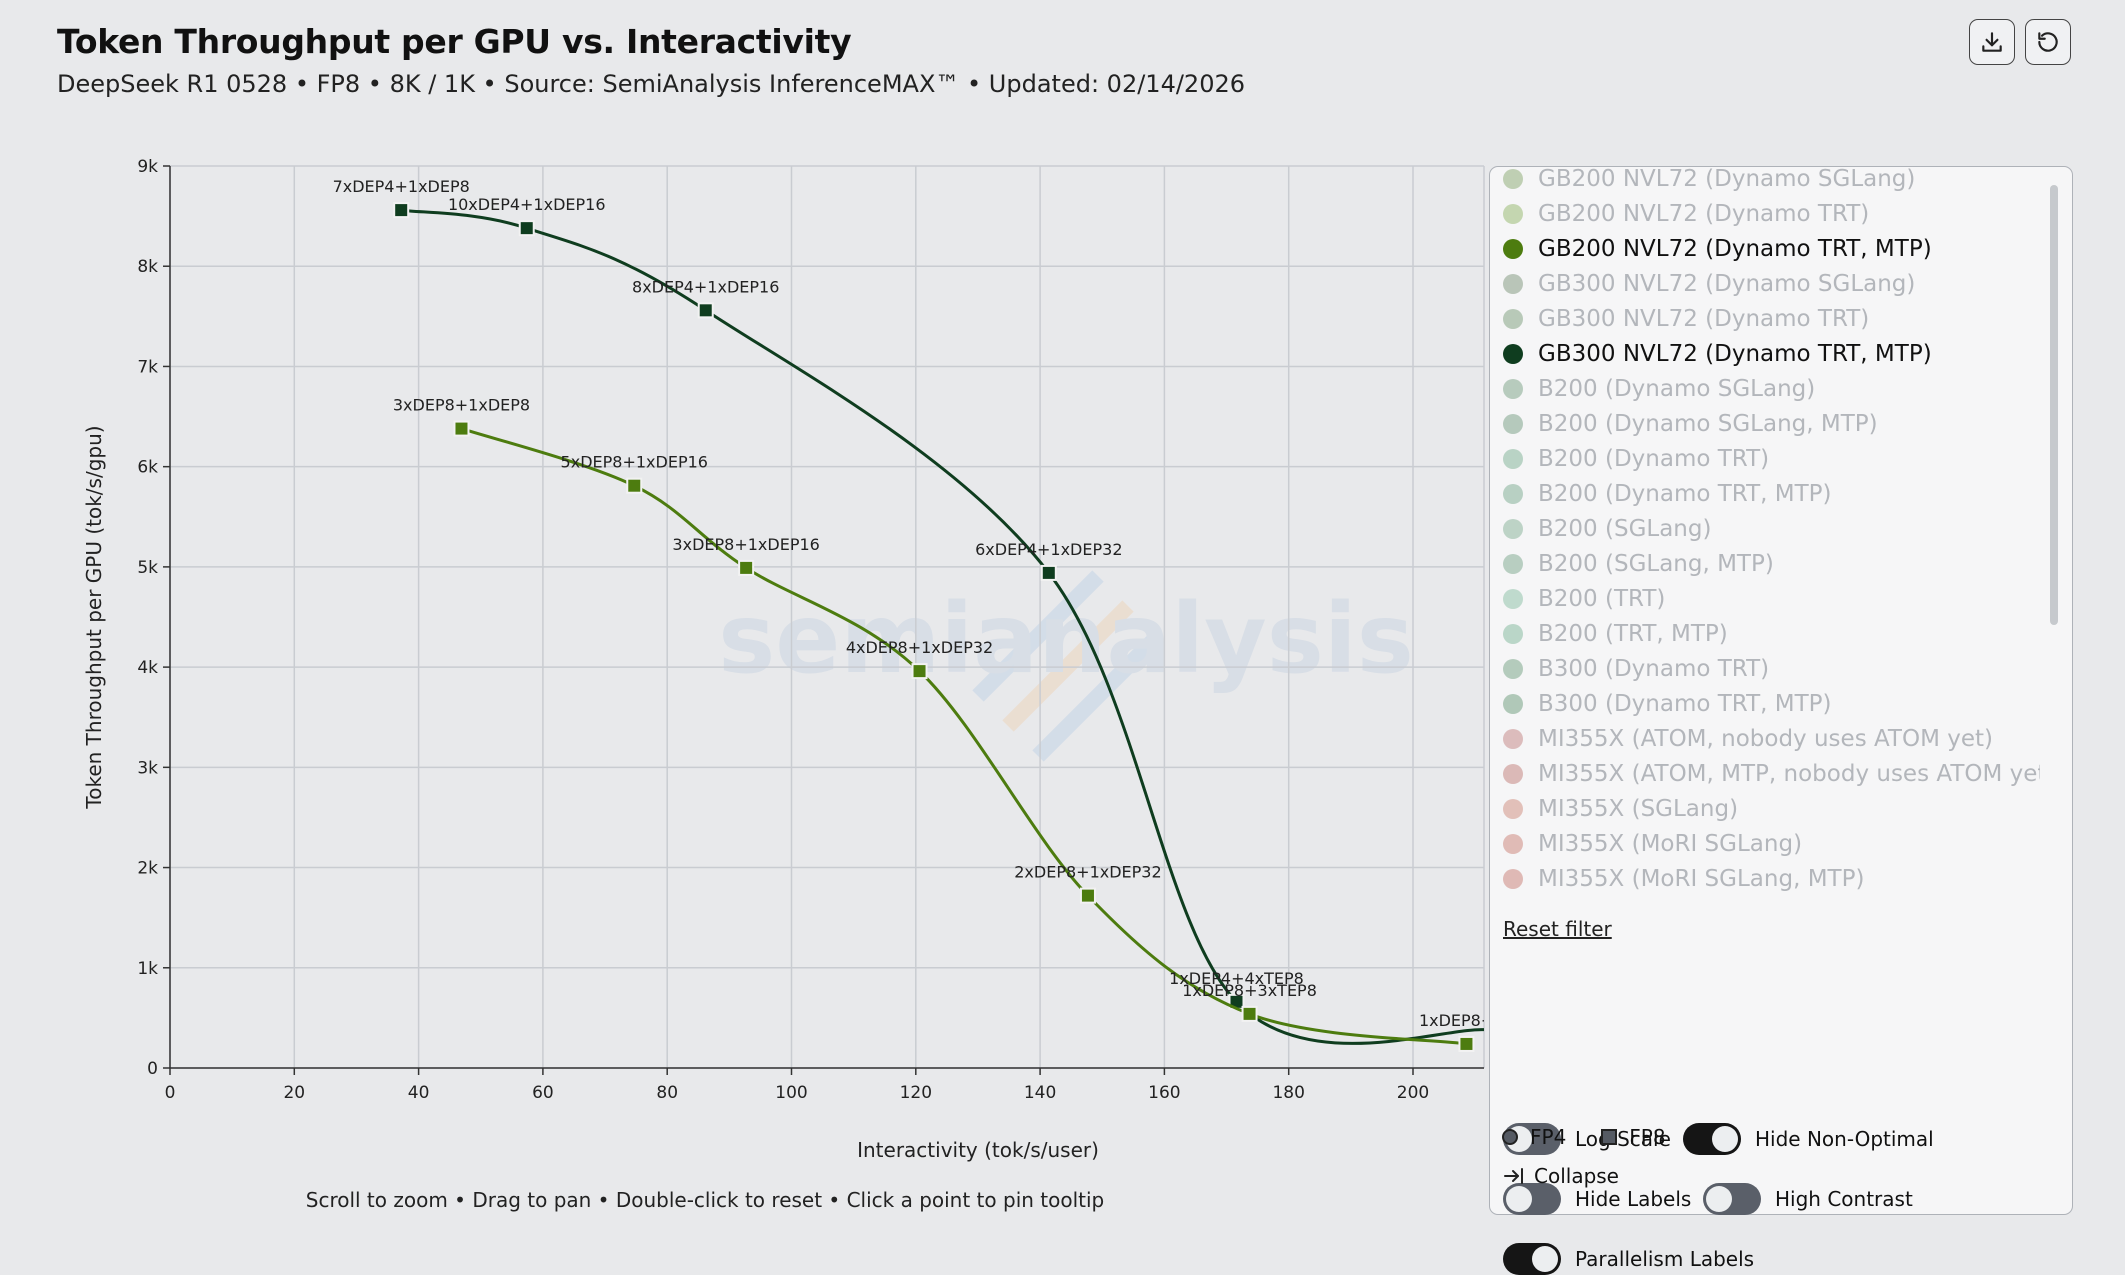 The image size is (2125, 1275). I want to click on legend-item: MI355X (ATOM, nobody uses ATOM yet), so click(1748, 739).